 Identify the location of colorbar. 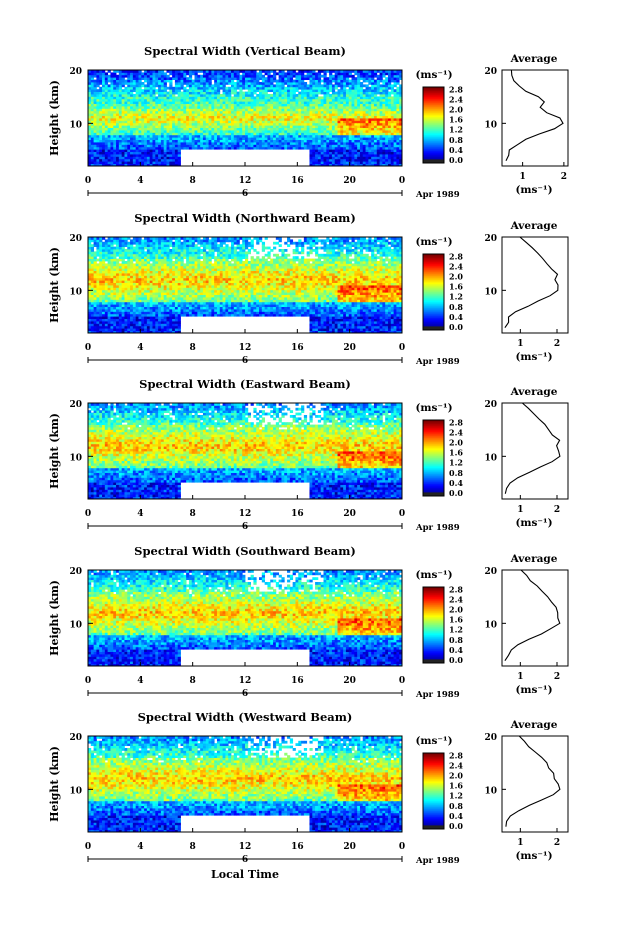
(433, 125).